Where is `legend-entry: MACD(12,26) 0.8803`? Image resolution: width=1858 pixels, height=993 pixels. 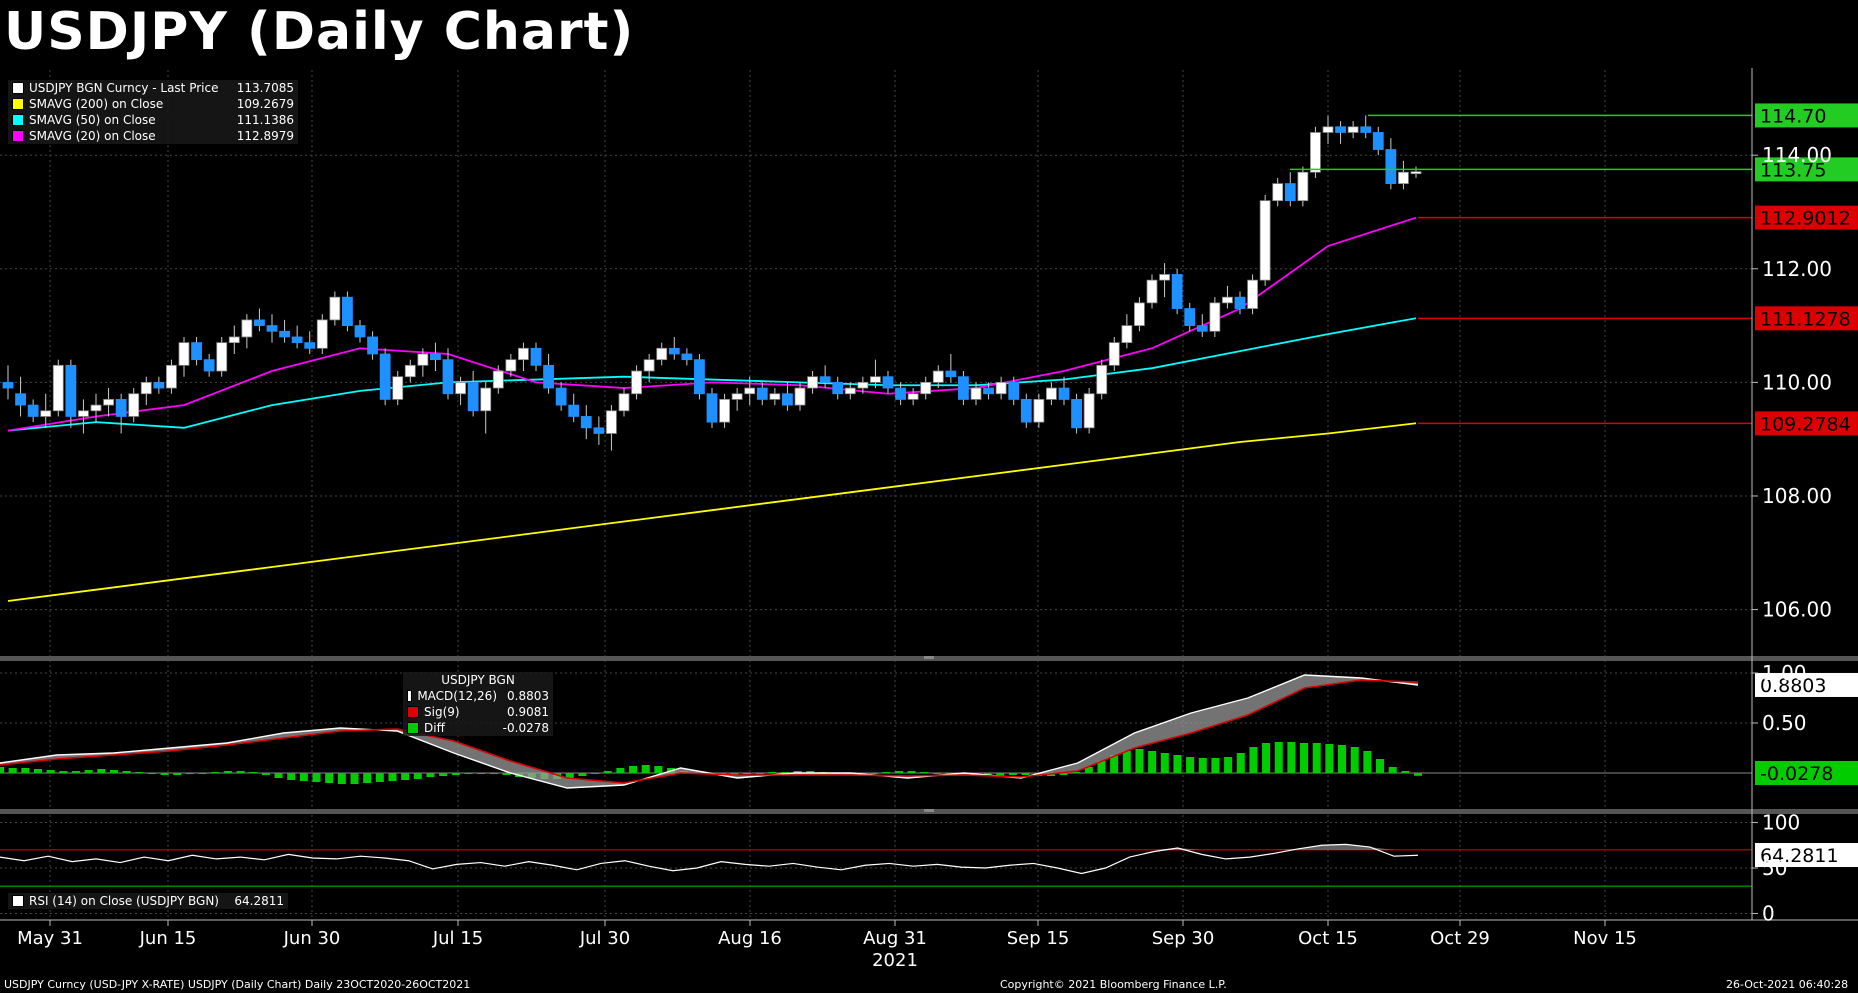
legend-entry: MACD(12,26) 0.8803 is located at coordinates (478, 696).